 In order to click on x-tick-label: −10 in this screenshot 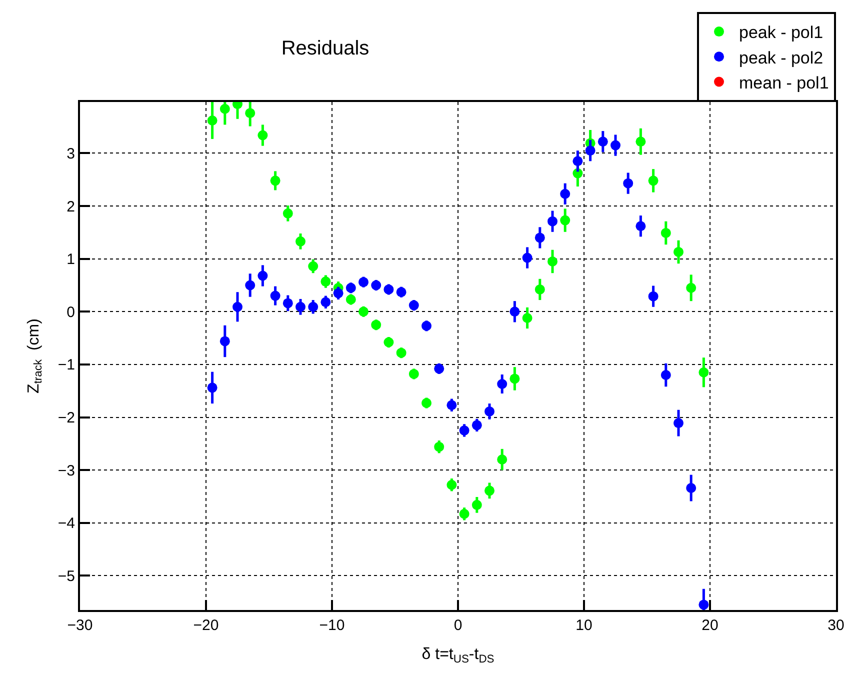, I will do `click(332, 625)`.